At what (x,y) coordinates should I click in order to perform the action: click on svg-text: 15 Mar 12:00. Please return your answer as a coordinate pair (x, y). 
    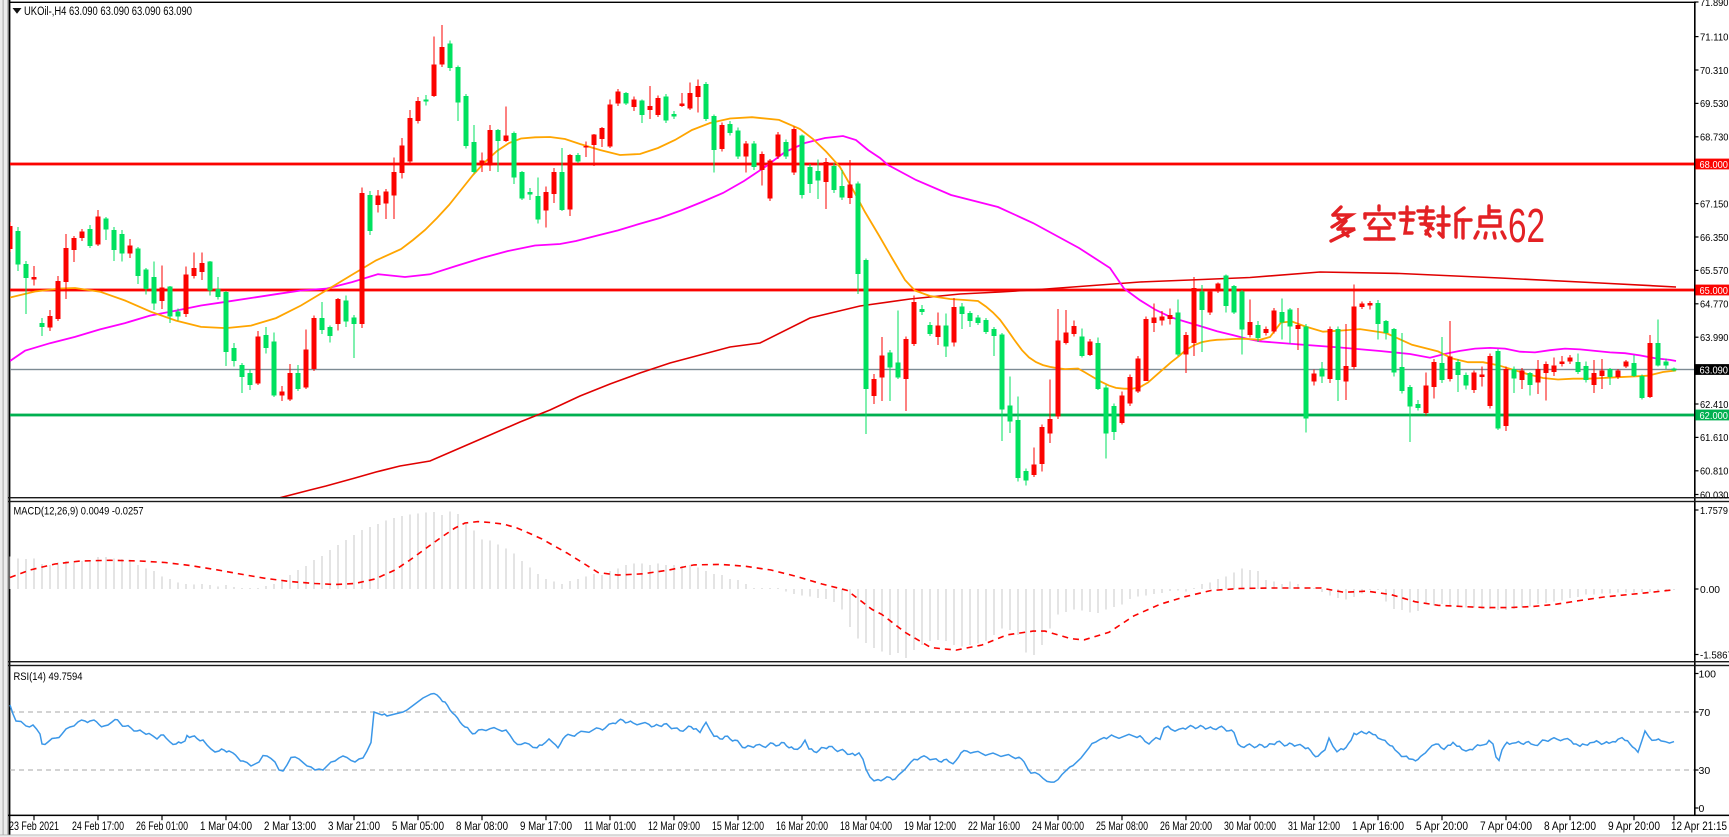
    Looking at the image, I should click on (738, 826).